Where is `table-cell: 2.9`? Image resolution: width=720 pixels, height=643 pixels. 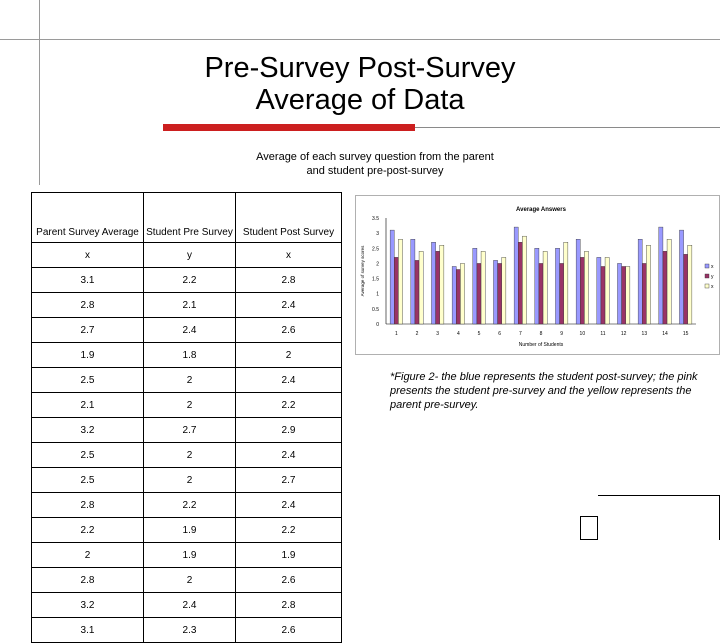
table-cell: 2.9 is located at coordinates (288, 430).